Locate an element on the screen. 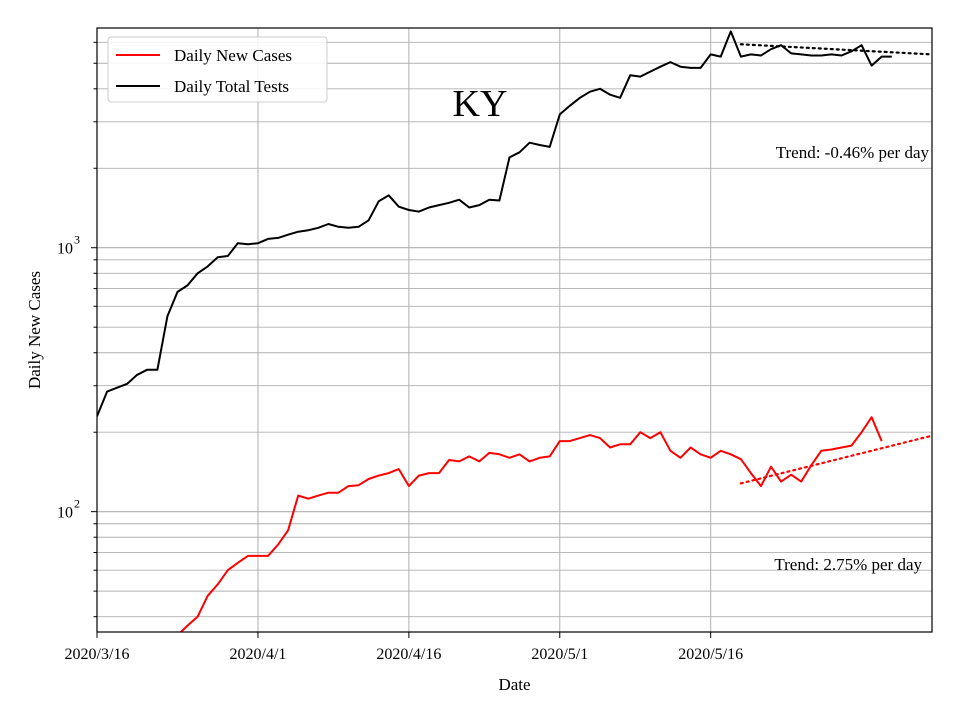 The height and width of the screenshot is (720, 960). trend-label-cases: Trend: 2.75% per day is located at coordinates (848, 564).